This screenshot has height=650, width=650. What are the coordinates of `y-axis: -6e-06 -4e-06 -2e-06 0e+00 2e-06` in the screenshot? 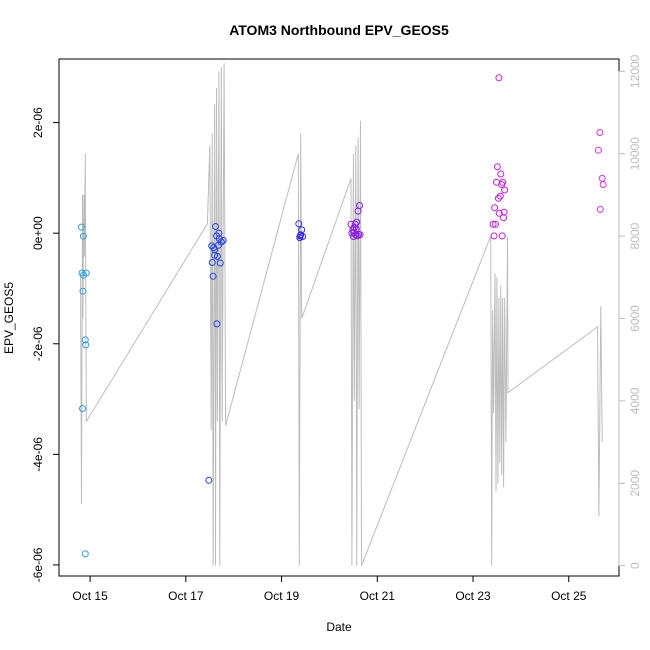 It's located at (45, 344).